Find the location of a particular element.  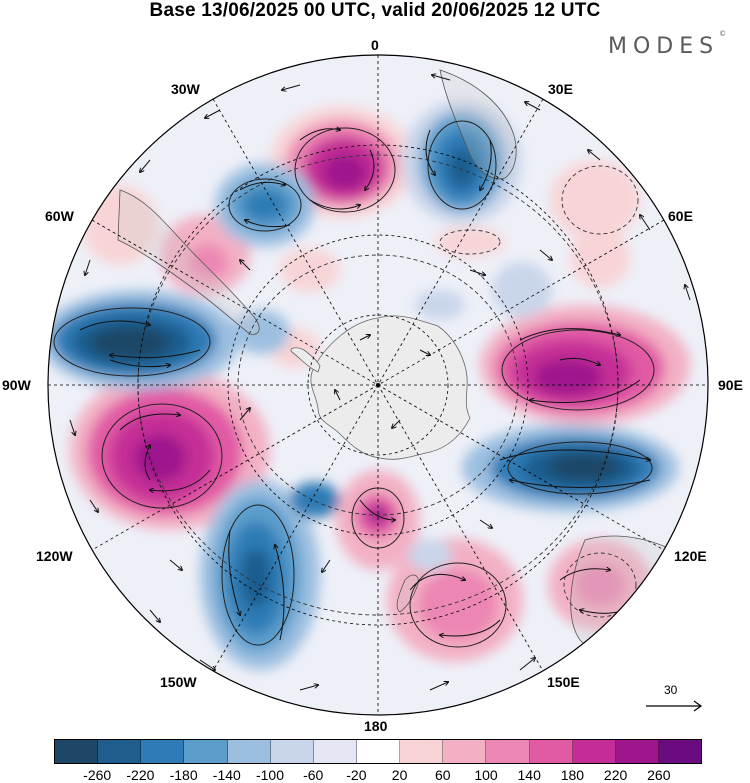

south-pole-marker is located at coordinates (378, 385).